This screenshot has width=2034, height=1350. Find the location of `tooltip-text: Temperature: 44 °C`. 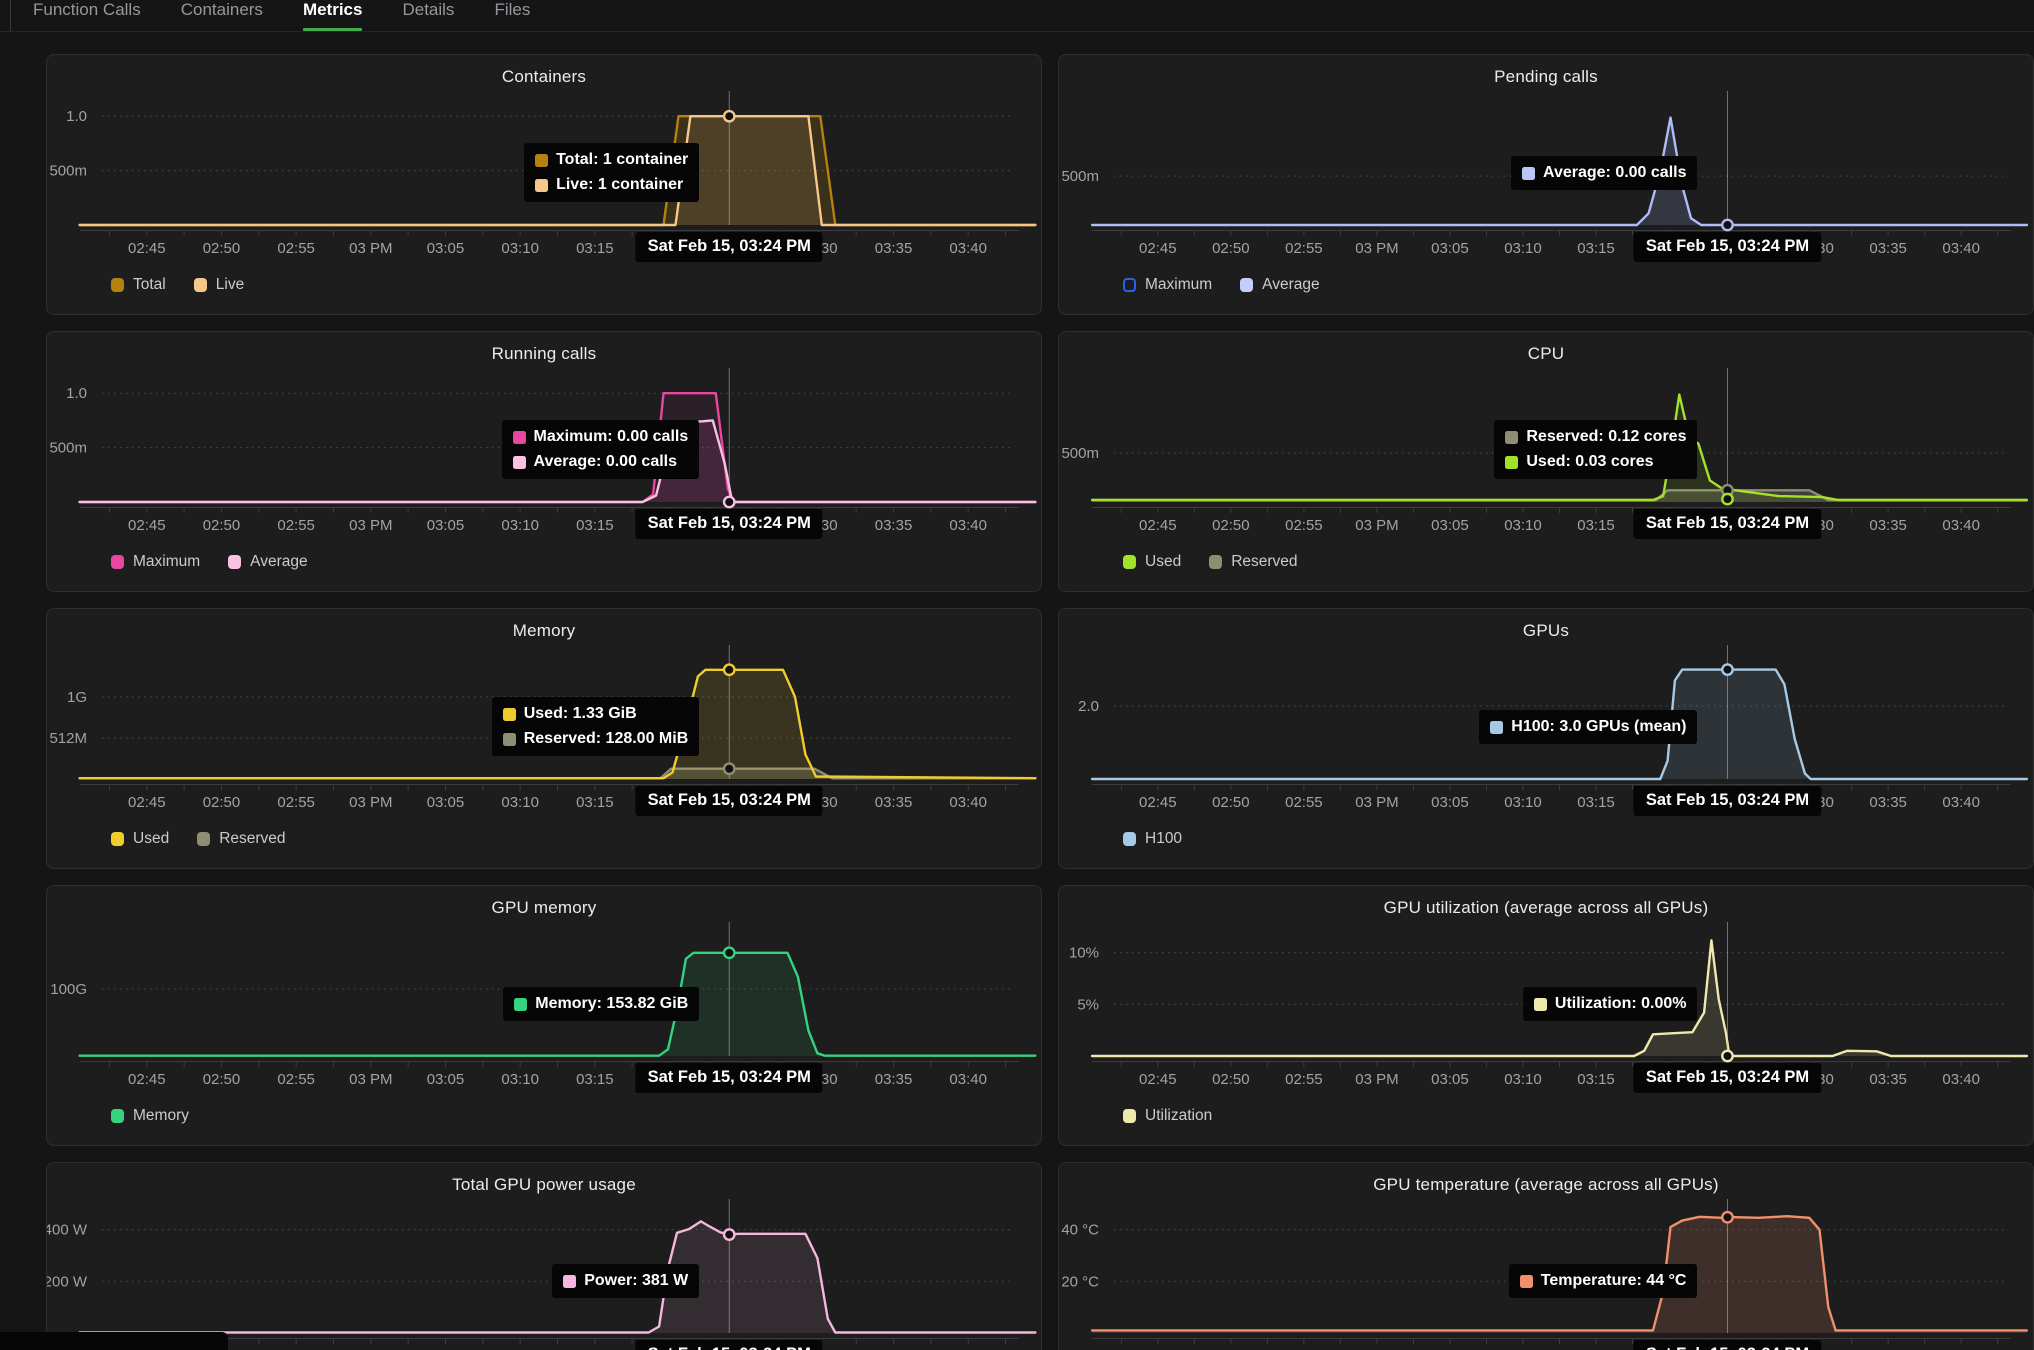

tooltip-text: Temperature: 44 °C is located at coordinates (1613, 1280).